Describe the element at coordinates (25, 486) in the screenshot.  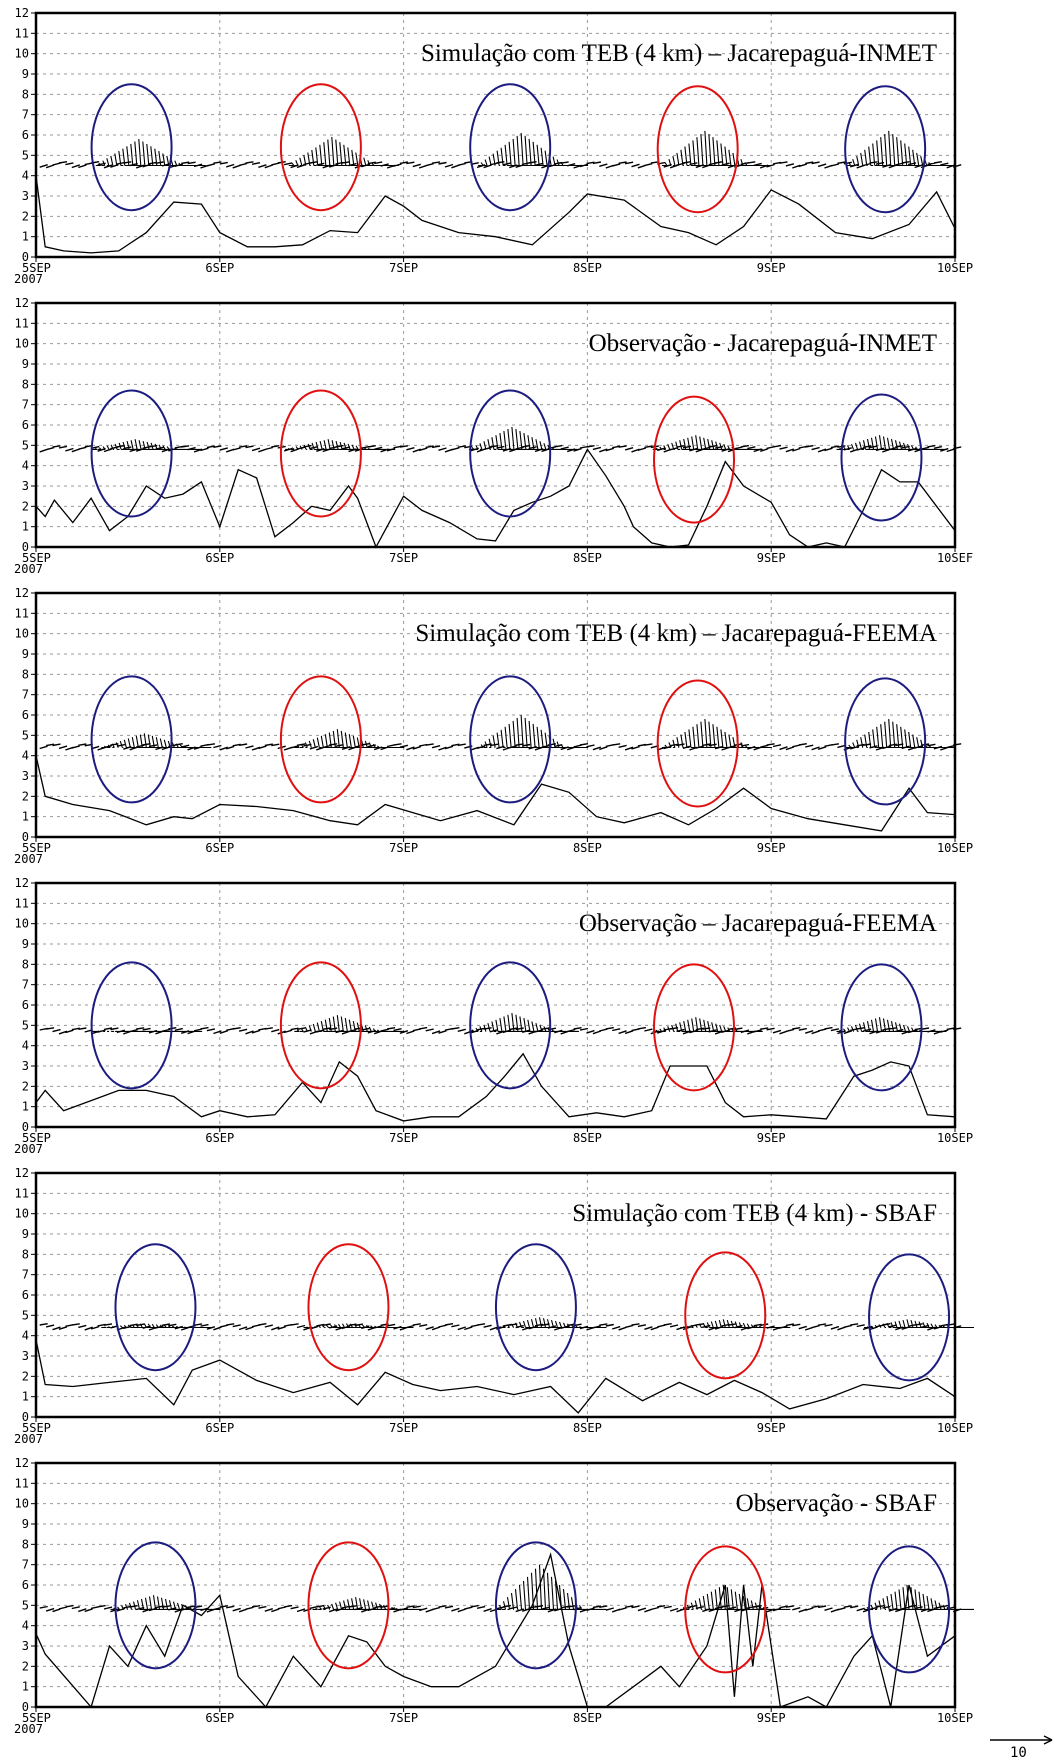
I see `y-tick-label: 3` at that location.